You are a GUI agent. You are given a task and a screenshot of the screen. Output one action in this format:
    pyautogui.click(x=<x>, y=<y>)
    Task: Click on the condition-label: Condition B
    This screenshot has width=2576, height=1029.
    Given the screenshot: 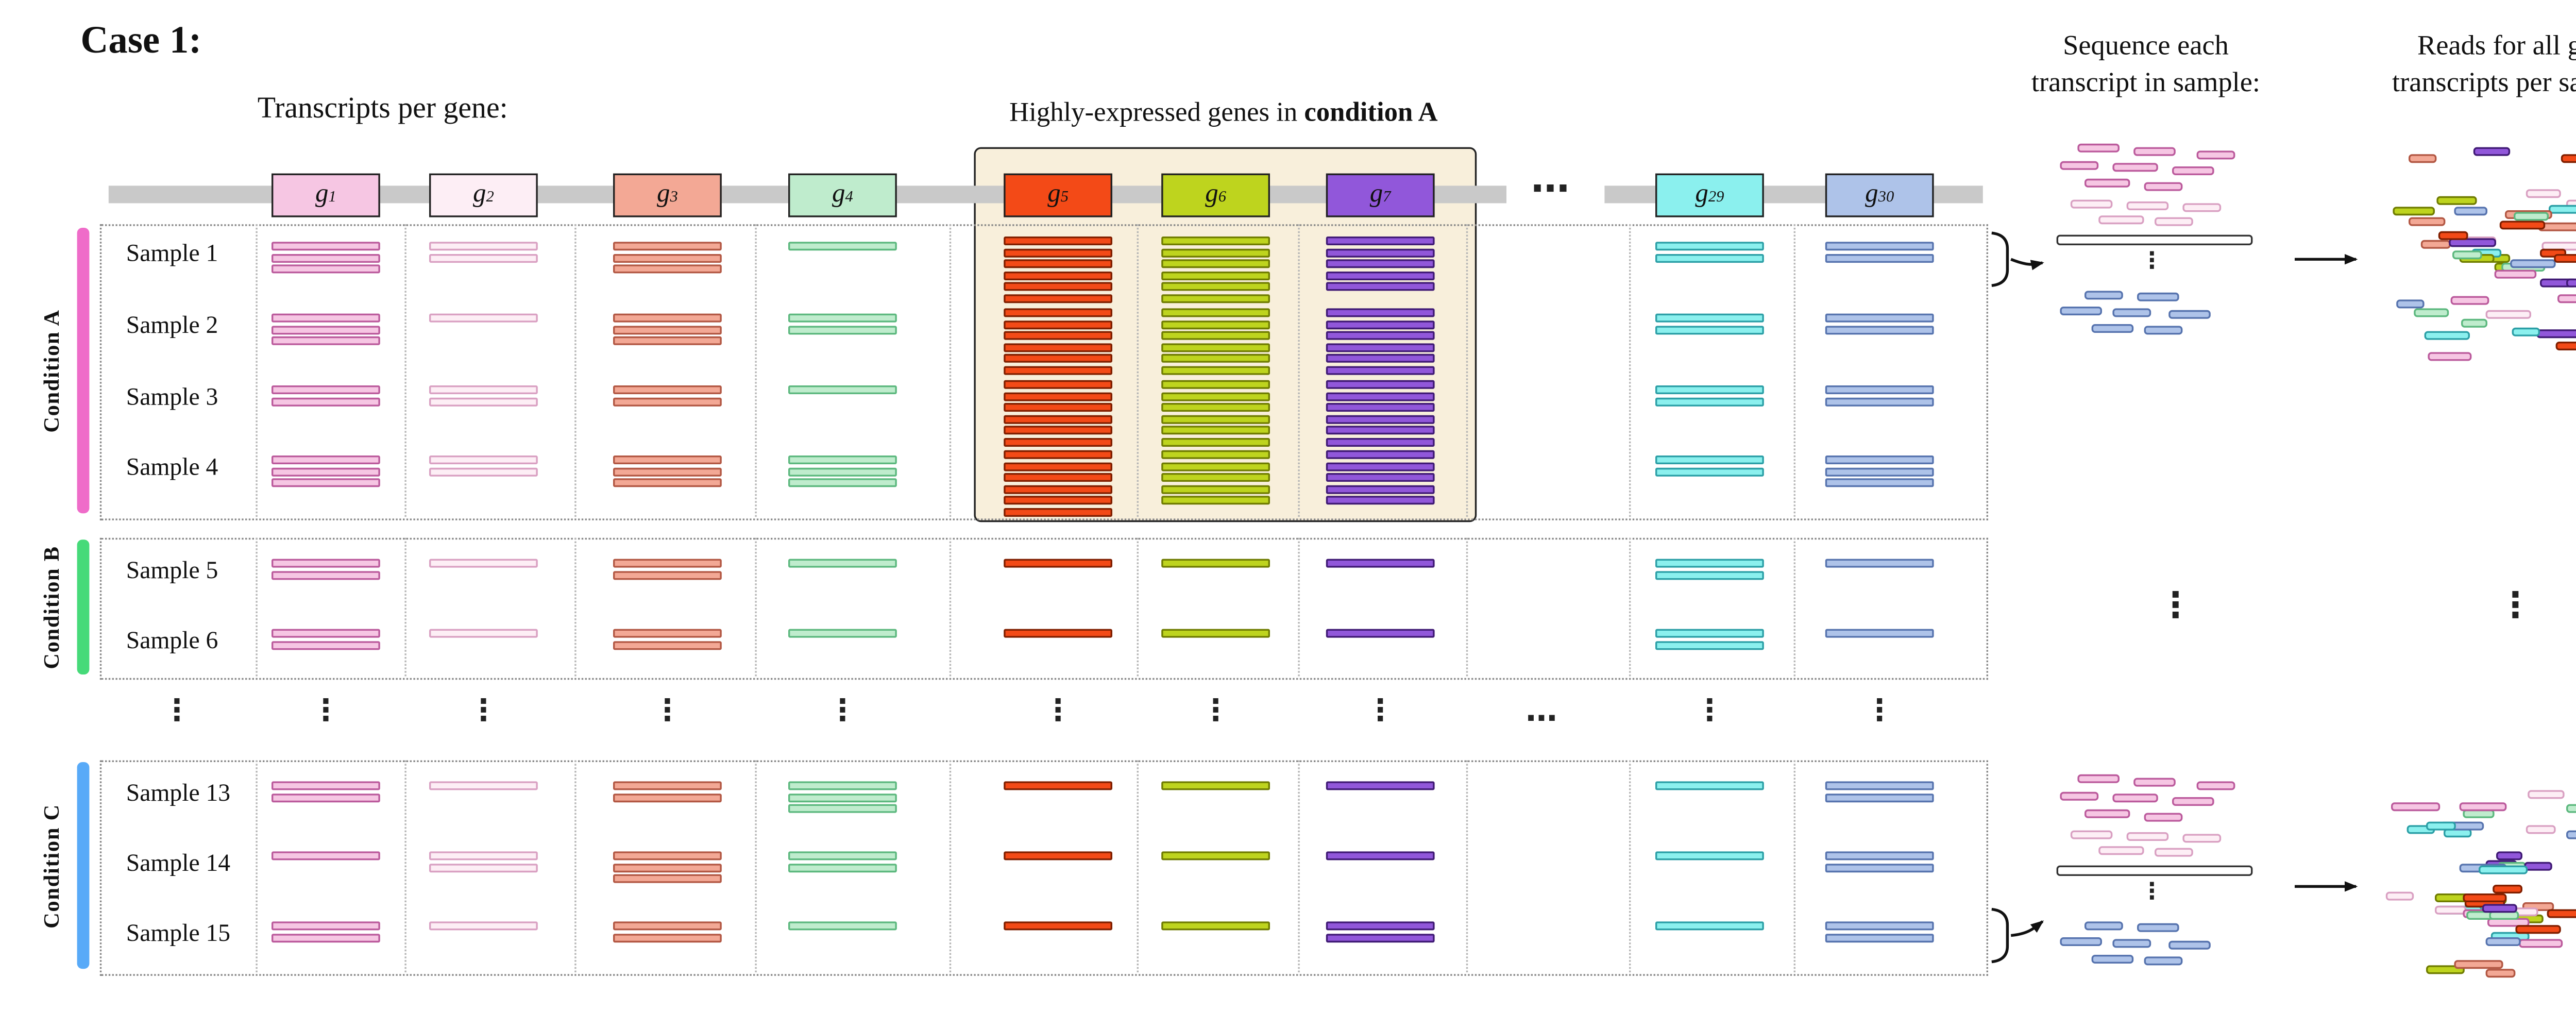 What is the action you would take?
    pyautogui.click(x=51, y=607)
    